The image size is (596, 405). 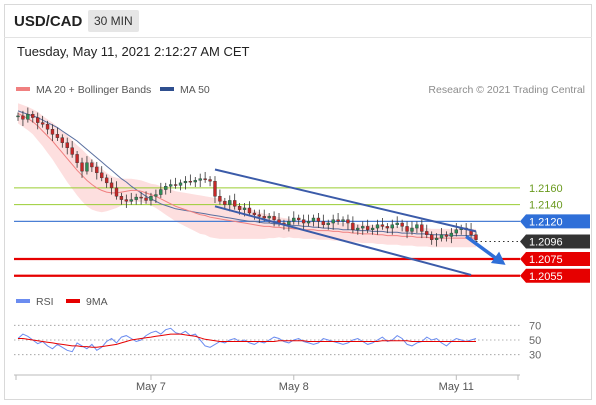 I want to click on level-tag-1.2096, so click(x=555, y=241).